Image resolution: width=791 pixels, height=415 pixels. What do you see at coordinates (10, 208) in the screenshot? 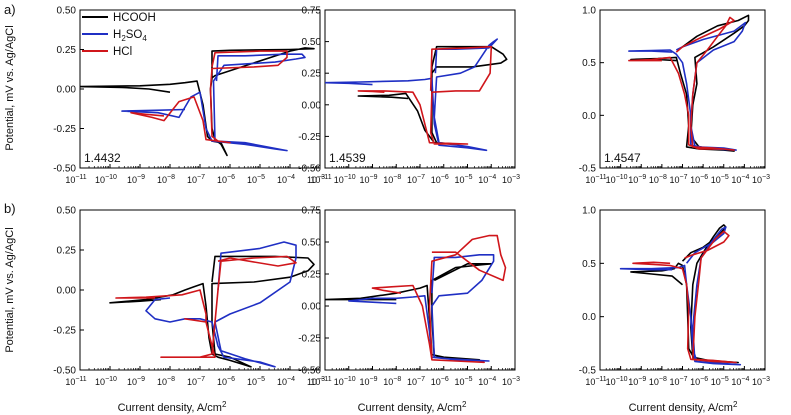
I see `row-label-b: b)` at bounding box center [10, 208].